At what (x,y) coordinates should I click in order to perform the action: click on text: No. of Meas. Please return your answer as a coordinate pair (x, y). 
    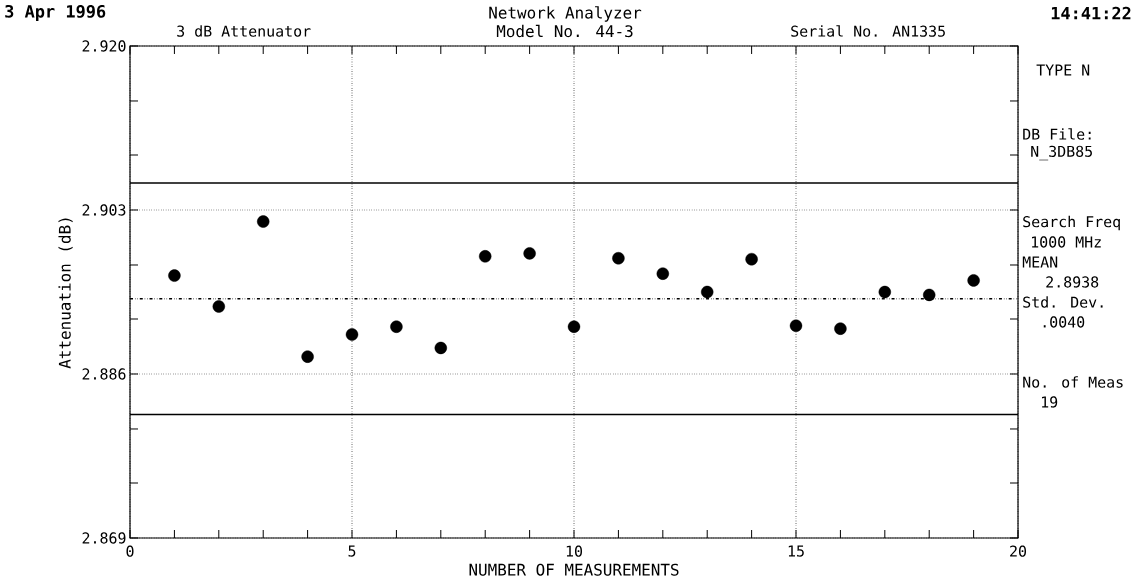
    Looking at the image, I should click on (1073, 382).